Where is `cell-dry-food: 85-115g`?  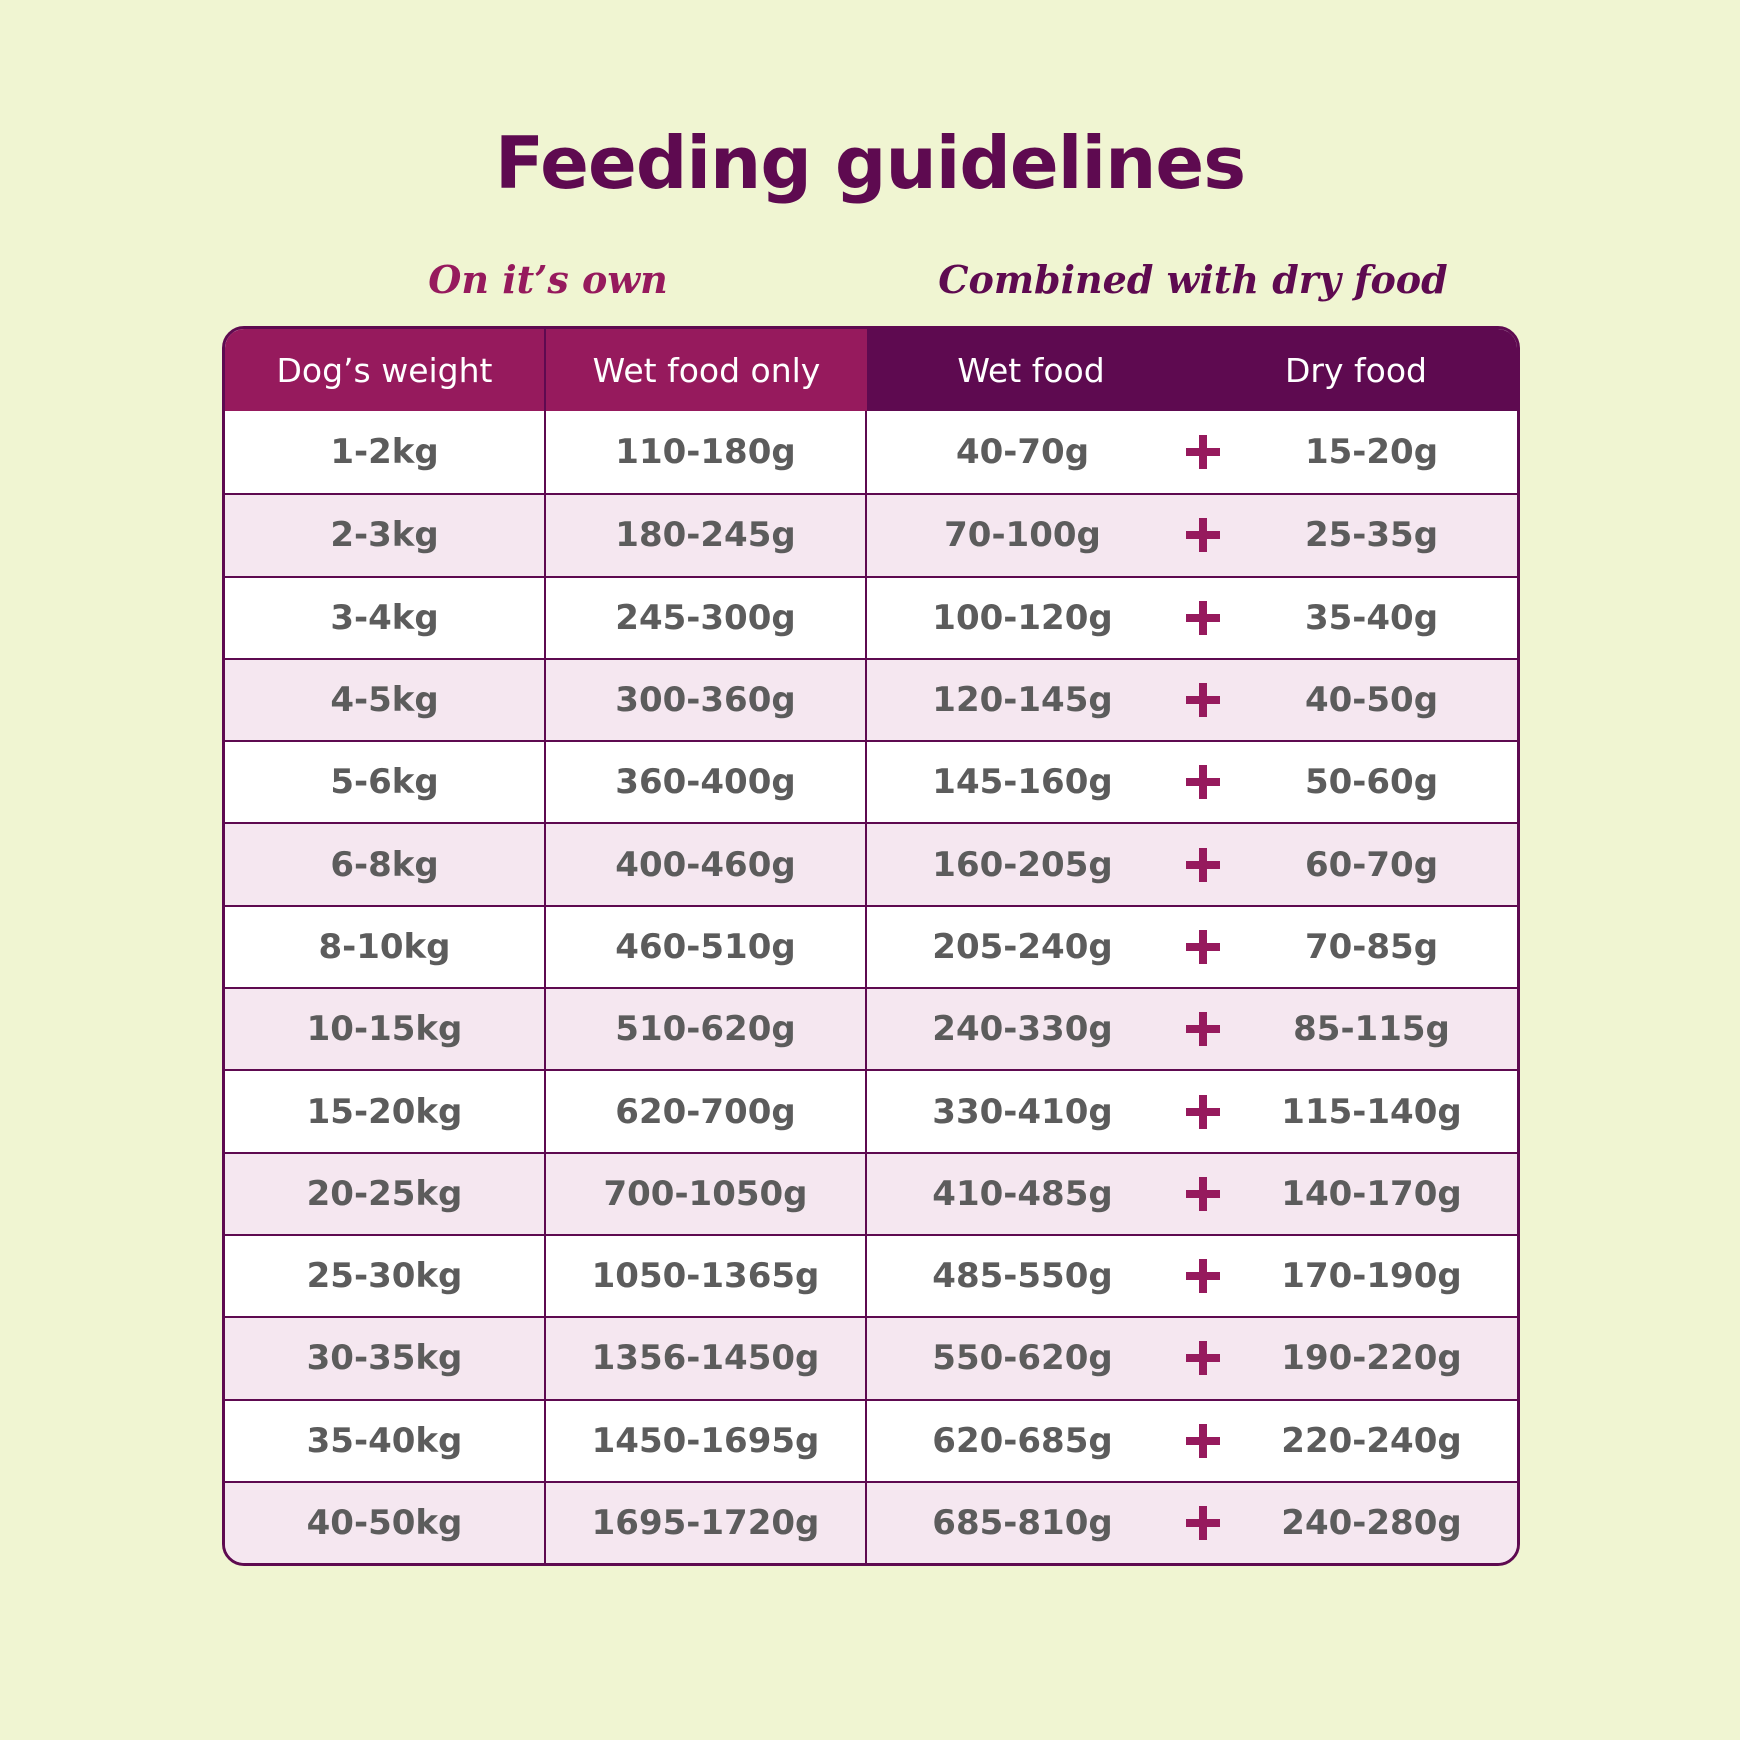 cell-dry-food: 85-115g is located at coordinates (1371, 1029).